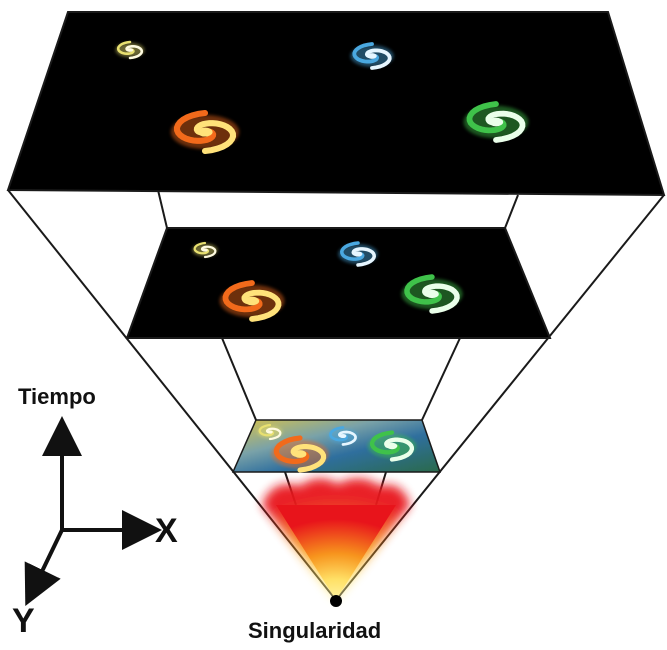 The image size is (667, 650). I want to click on early-universe-blue-galaxy, so click(343, 436).